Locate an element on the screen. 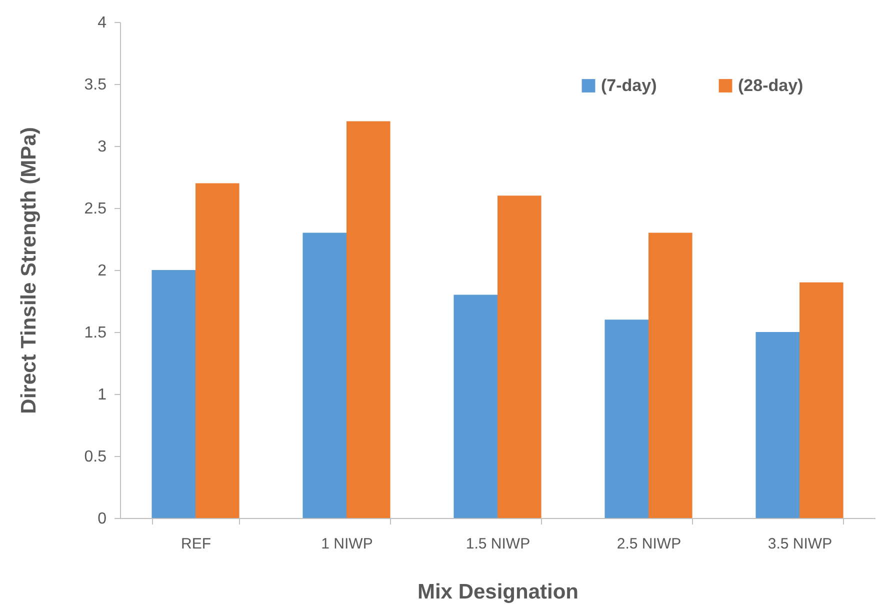 Image resolution: width=879 pixels, height=609 pixels. y-tick-label: 4 is located at coordinates (102, 23).